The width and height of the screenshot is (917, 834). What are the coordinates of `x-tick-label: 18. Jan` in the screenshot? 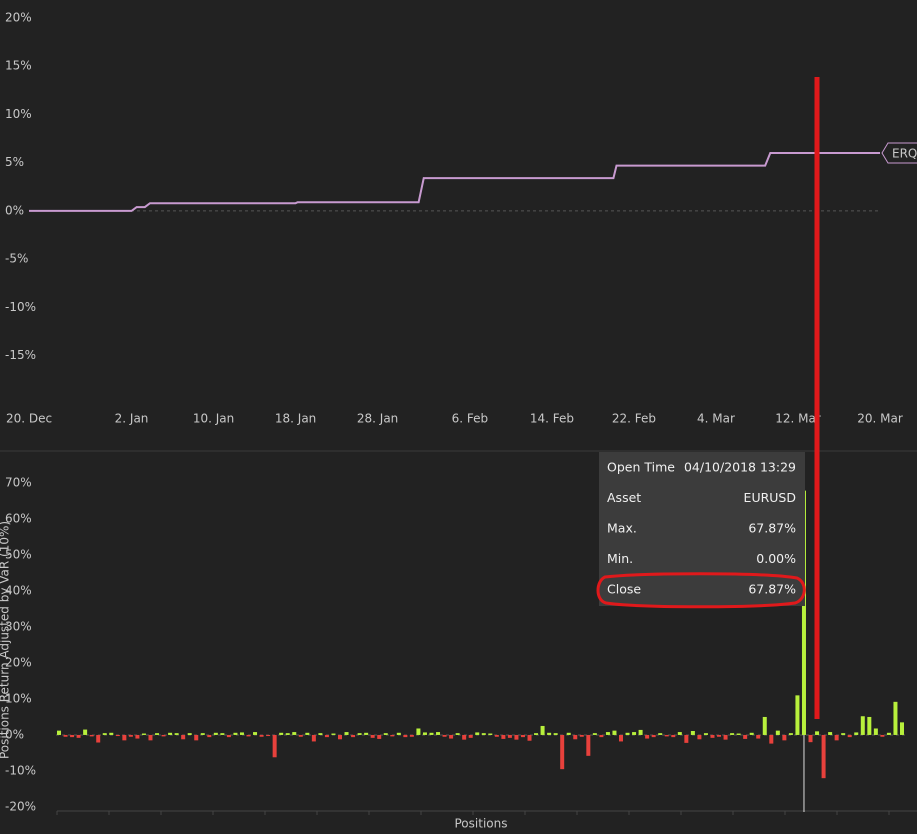 It's located at (295, 419).